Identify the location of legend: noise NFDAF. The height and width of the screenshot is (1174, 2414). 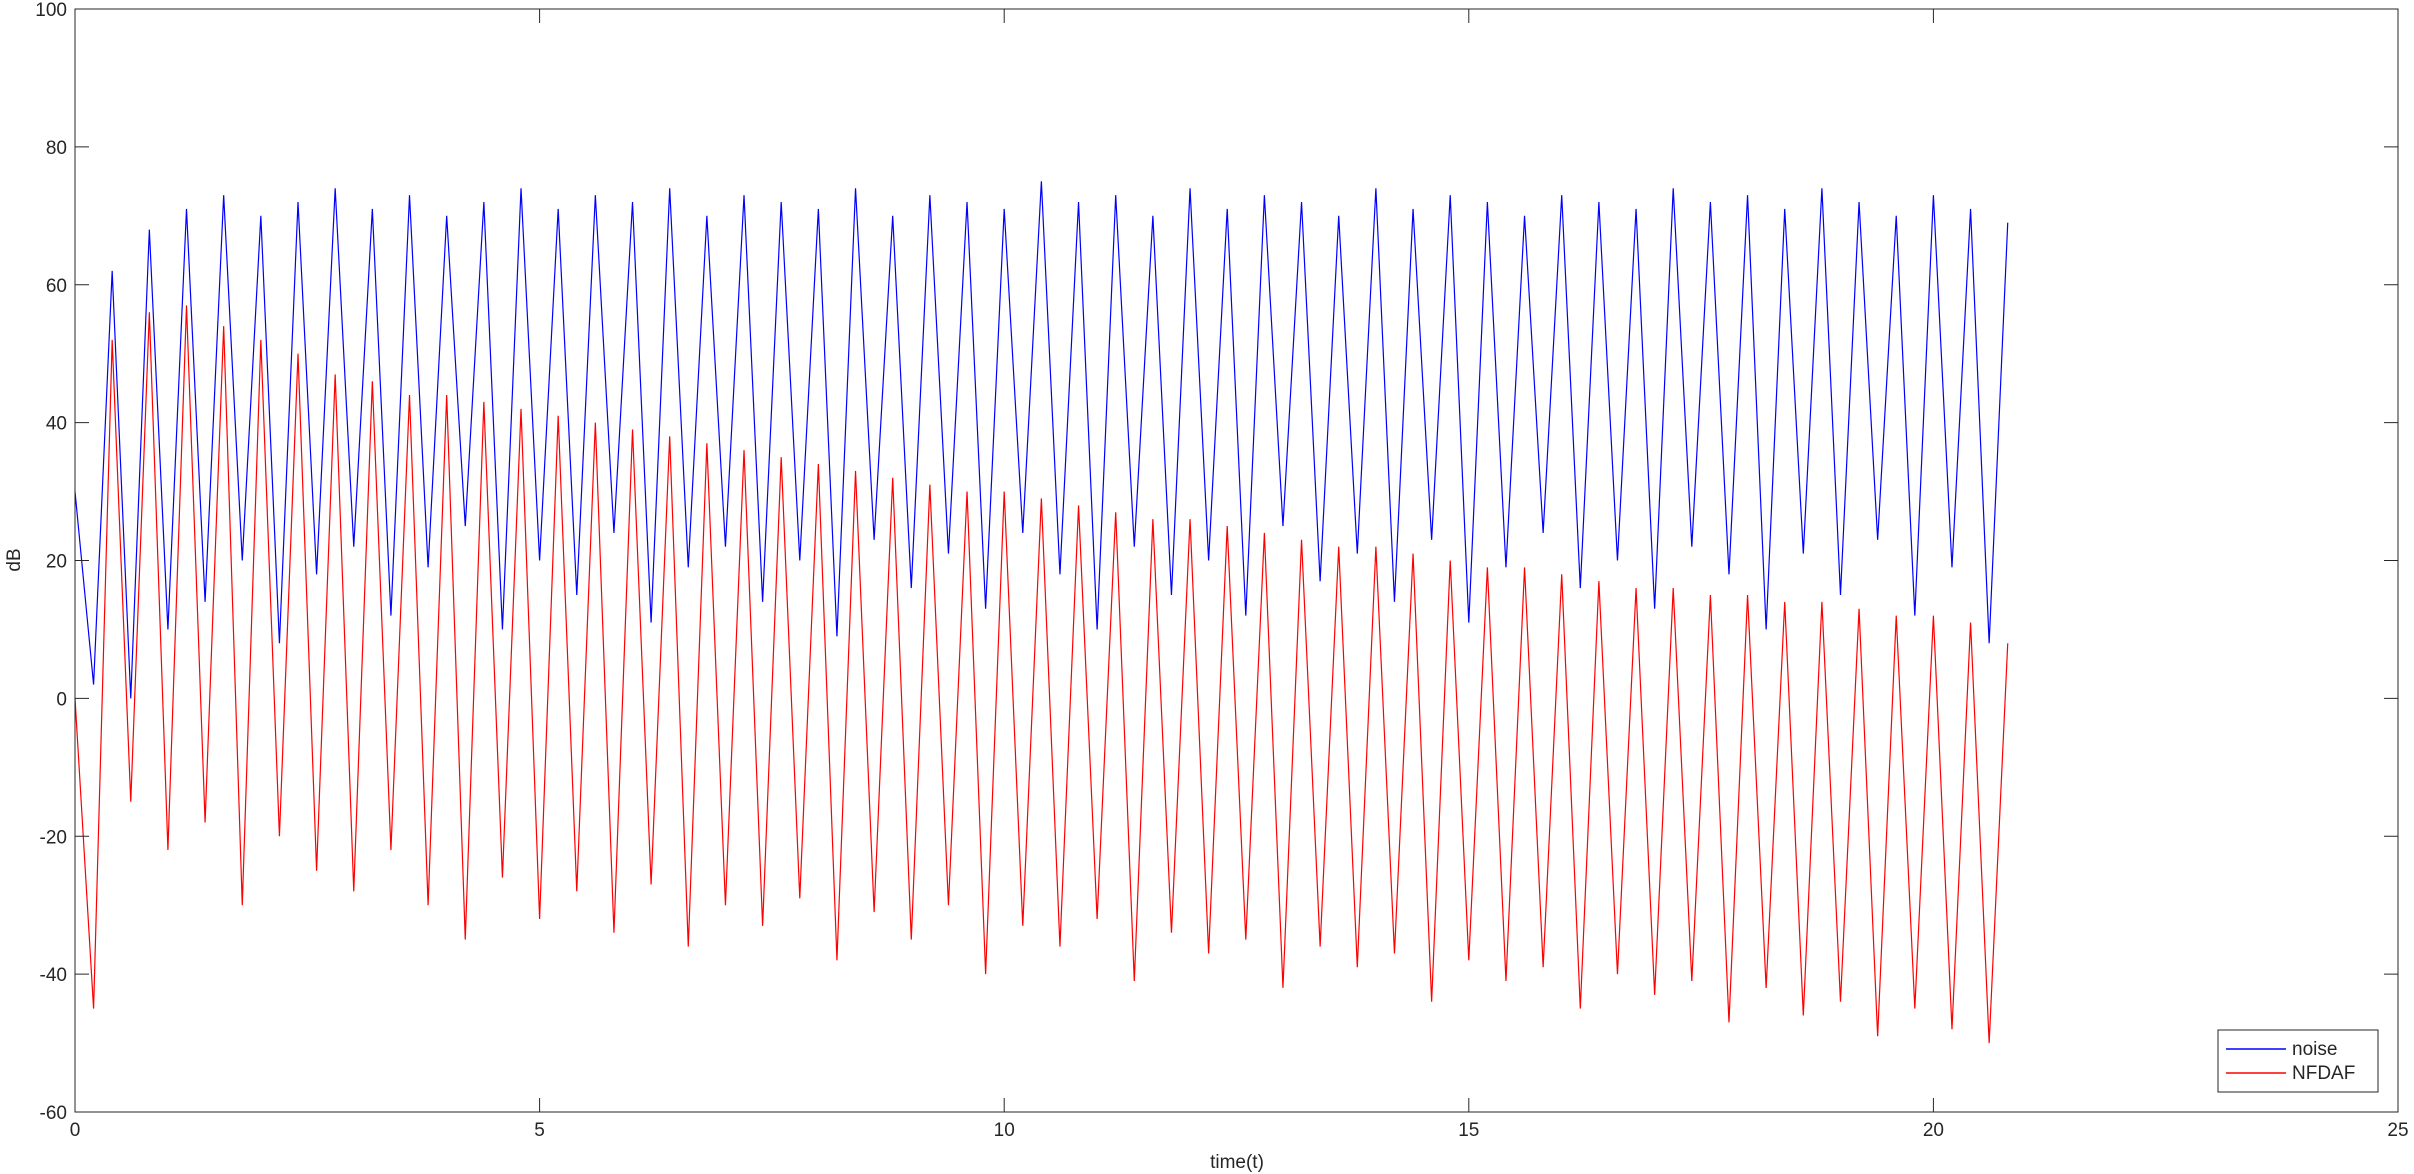
(2298, 1061).